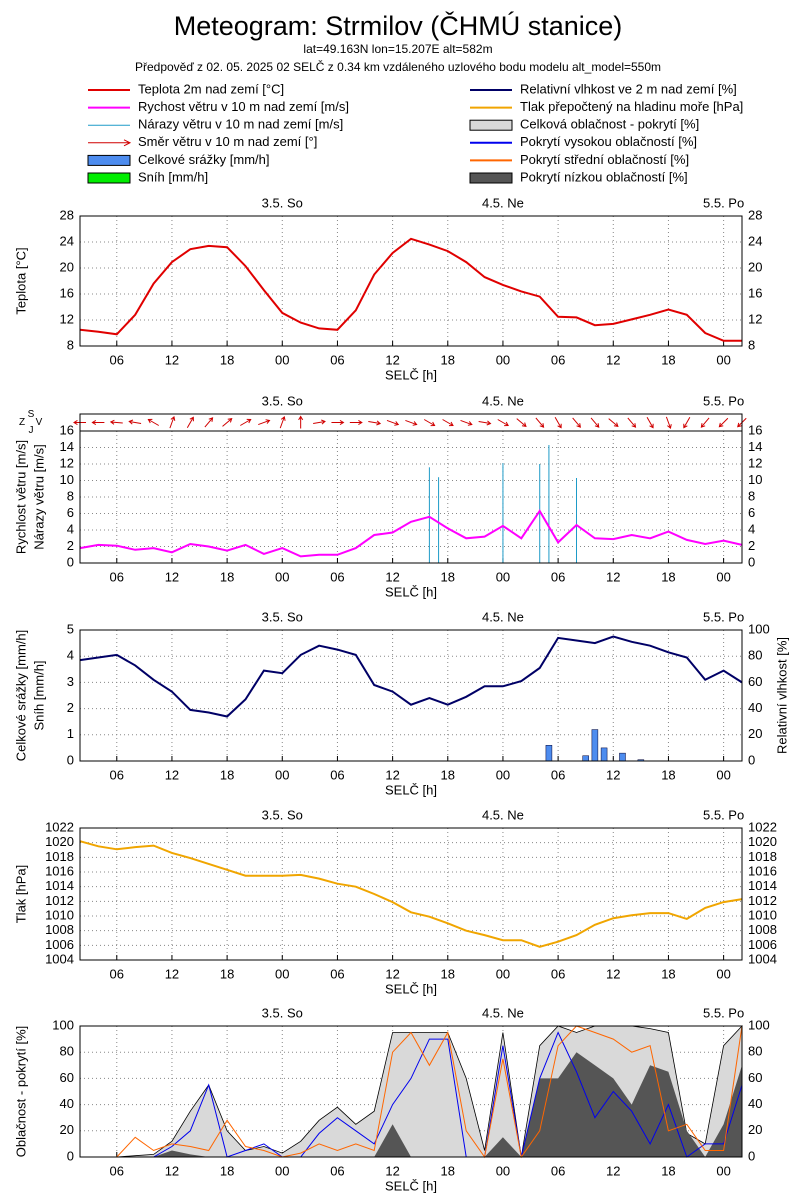  What do you see at coordinates (20, 497) in the screenshot?
I see `y-axis-label: Rychlost větru [m/s]` at bounding box center [20, 497].